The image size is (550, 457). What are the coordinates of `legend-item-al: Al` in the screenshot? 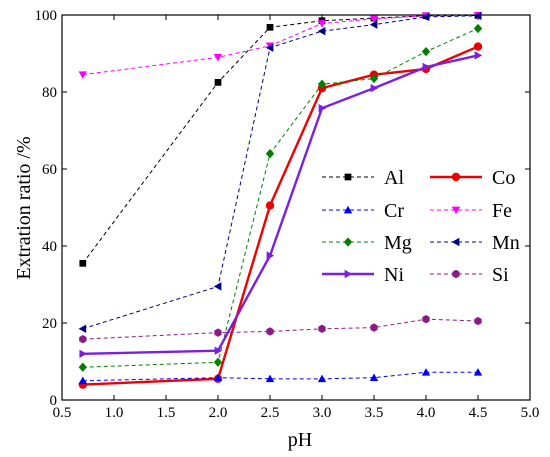 It's located at (363, 178).